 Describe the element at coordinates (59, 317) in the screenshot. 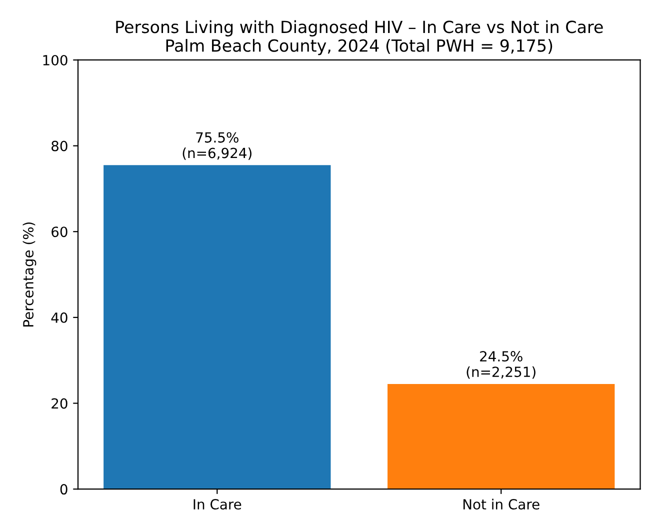

I see `y-tick-label: 40` at that location.